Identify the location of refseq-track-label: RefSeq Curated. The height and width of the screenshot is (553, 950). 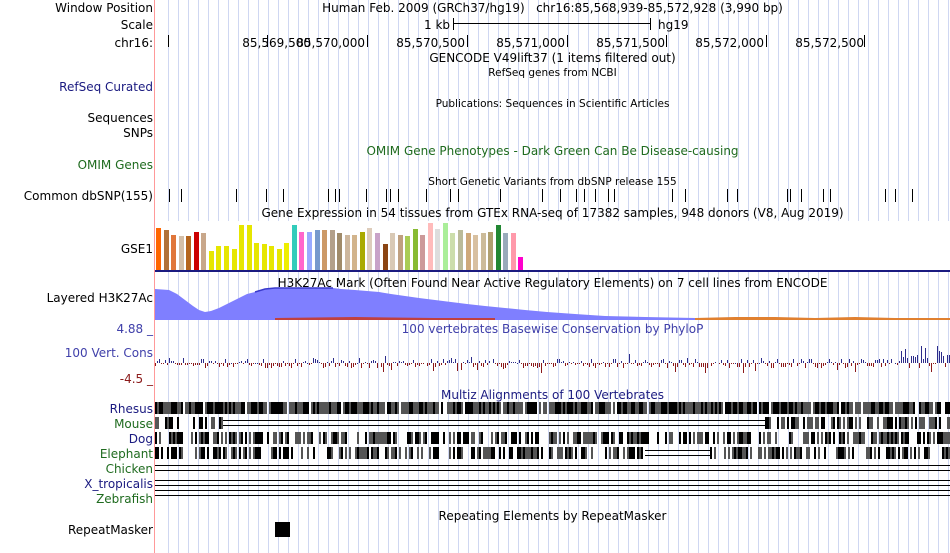
(106, 87).